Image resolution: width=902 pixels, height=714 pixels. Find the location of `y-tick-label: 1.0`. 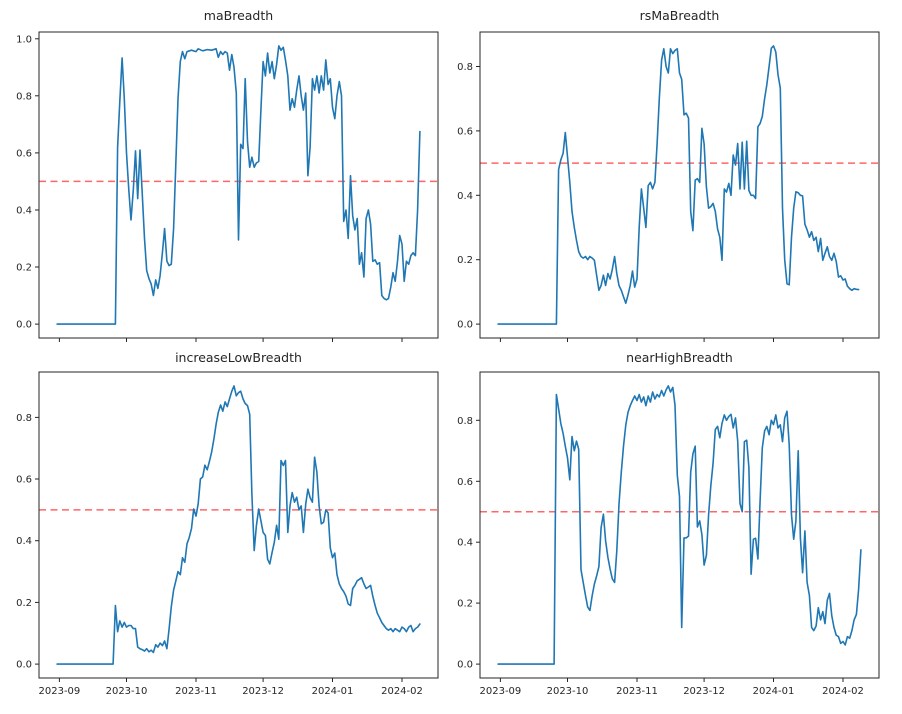

y-tick-label: 1.0 is located at coordinates (24, 39).